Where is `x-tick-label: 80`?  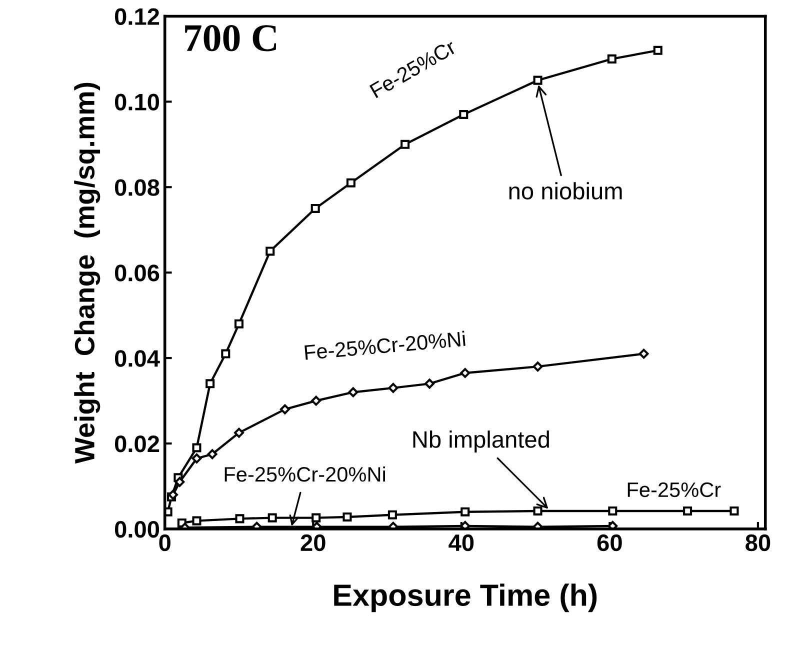
x-tick-label: 80 is located at coordinates (758, 543).